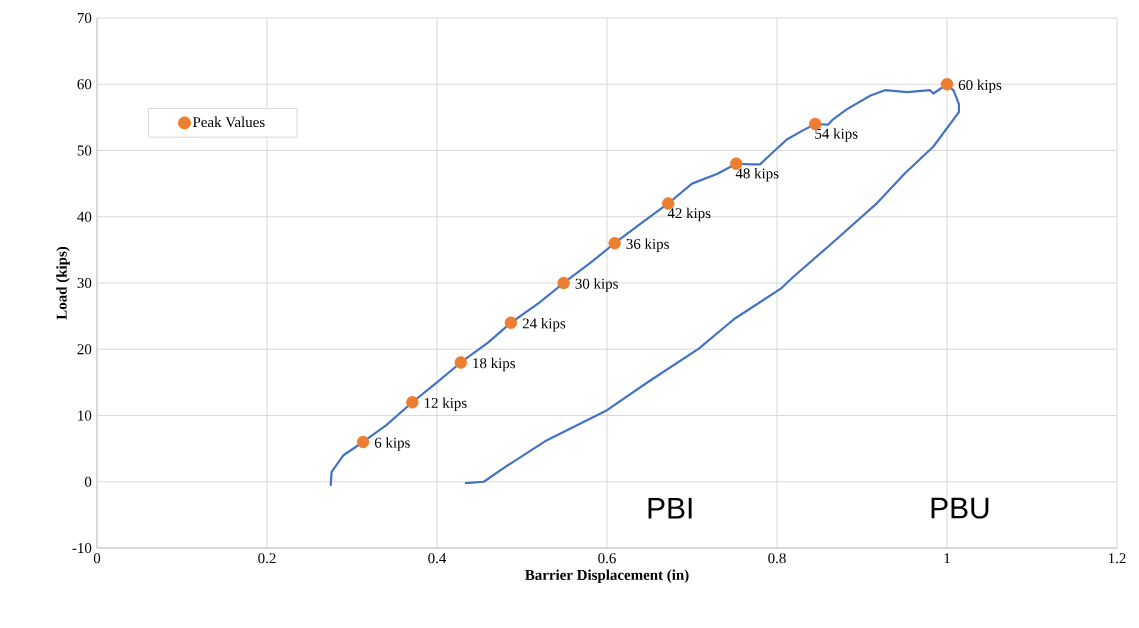 This screenshot has width=1139, height=628. Describe the element at coordinates (494, 364) in the screenshot. I see `data-label: 18 kips` at that location.